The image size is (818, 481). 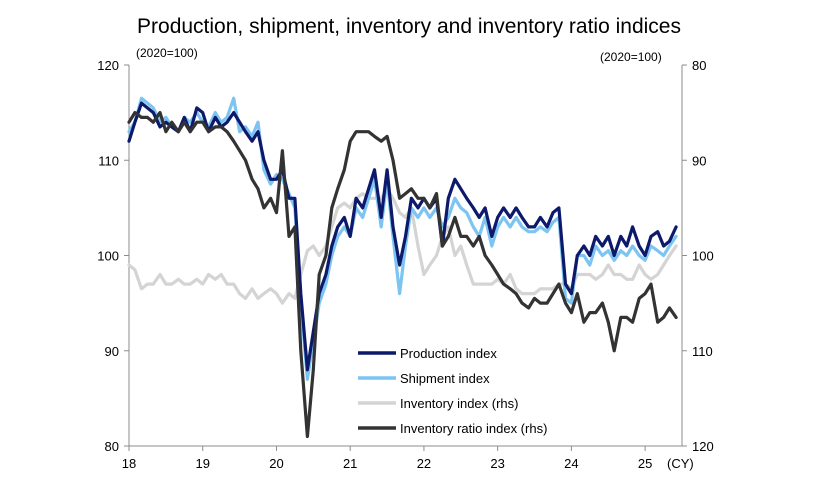 I want to click on right-tick-label: 90, so click(x=699, y=160).